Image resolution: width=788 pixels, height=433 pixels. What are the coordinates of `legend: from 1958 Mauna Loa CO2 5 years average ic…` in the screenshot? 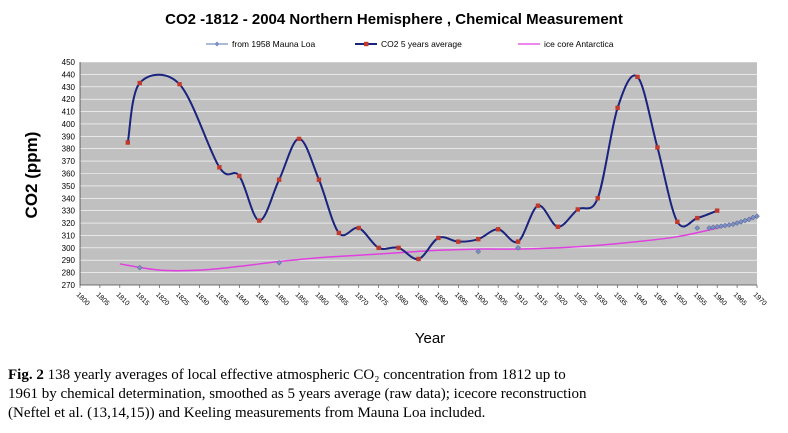 It's located at (410, 44).